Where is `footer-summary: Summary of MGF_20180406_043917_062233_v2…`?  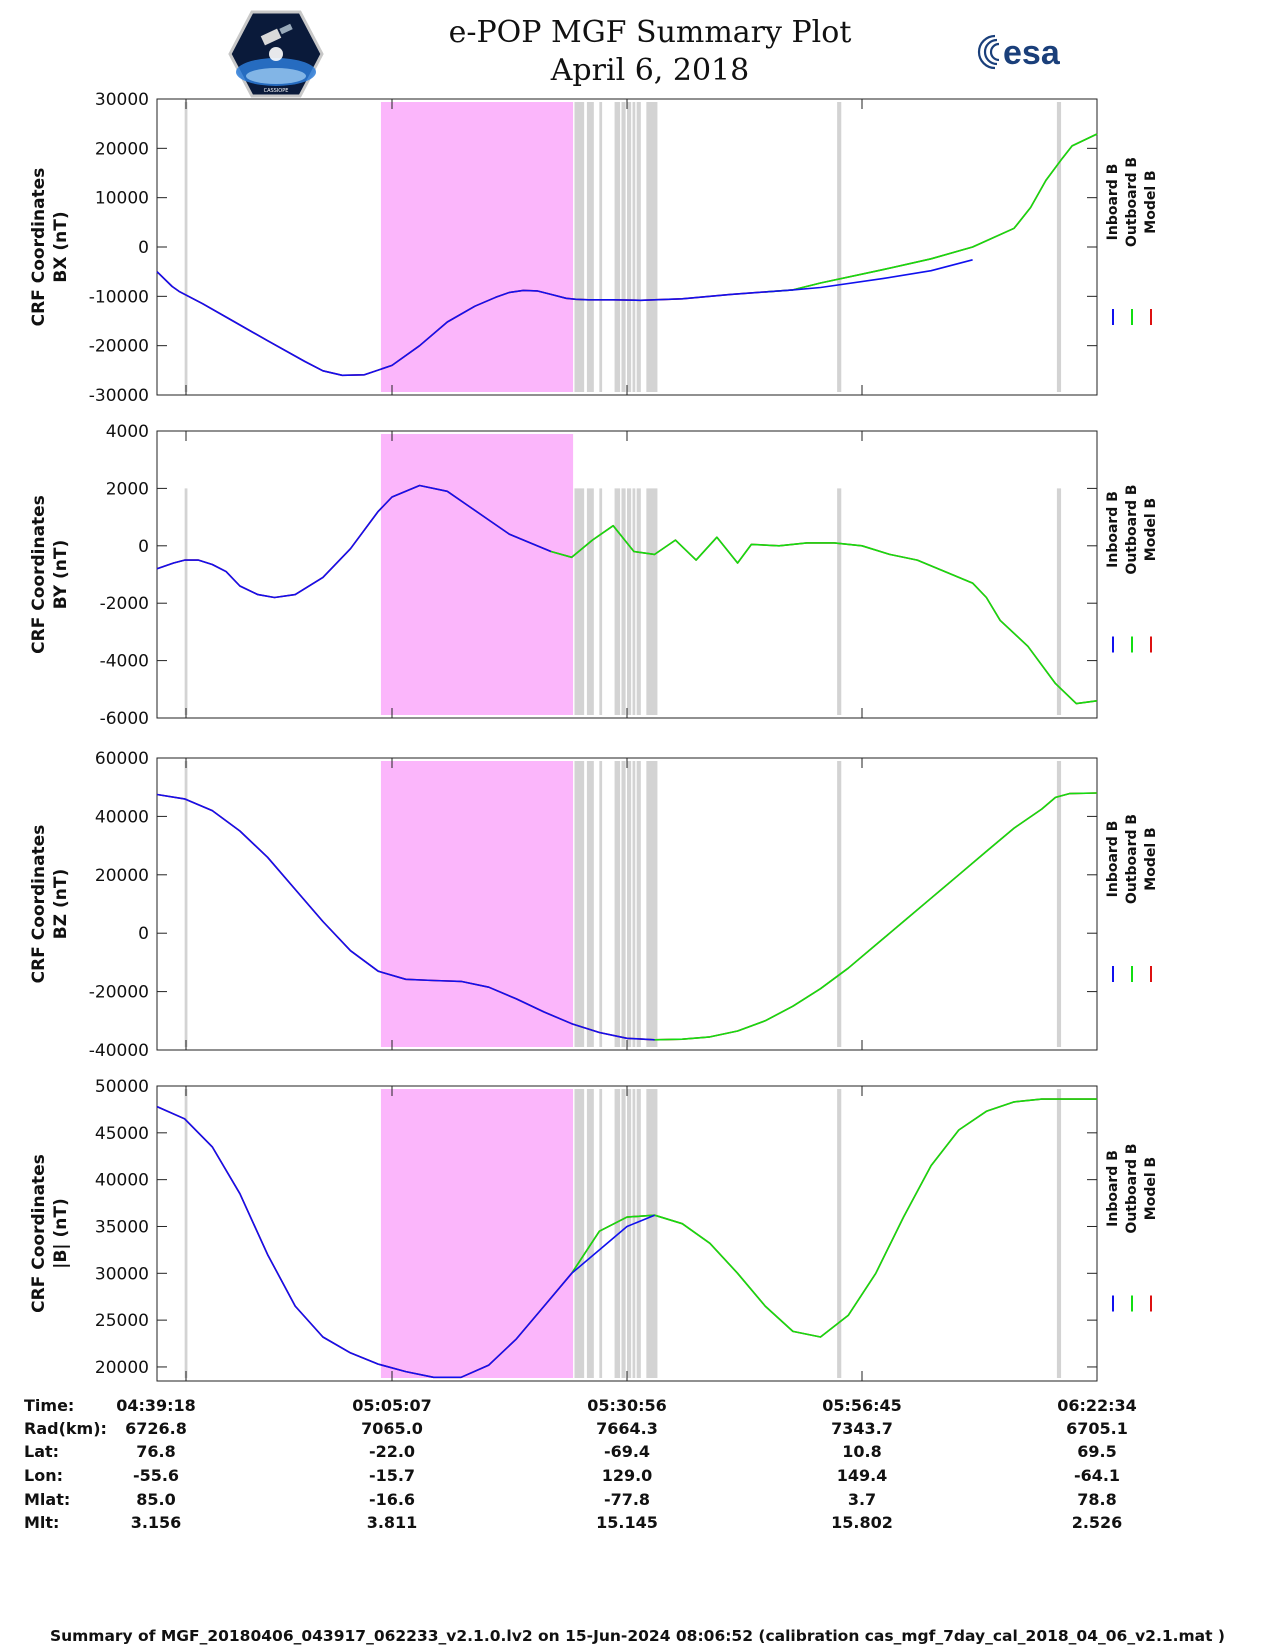 footer-summary: Summary of MGF_20180406_043917_062233_v2… is located at coordinates (637, 1636).